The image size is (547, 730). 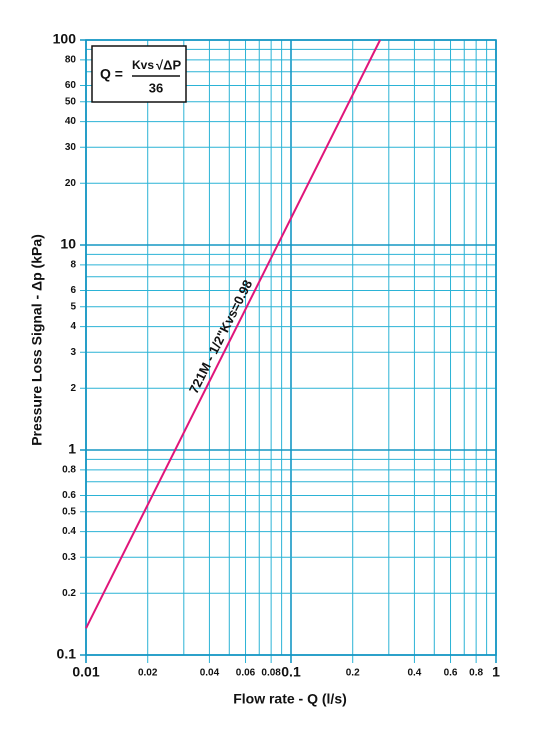 I want to click on y-tick-label: 100, so click(x=65, y=39).